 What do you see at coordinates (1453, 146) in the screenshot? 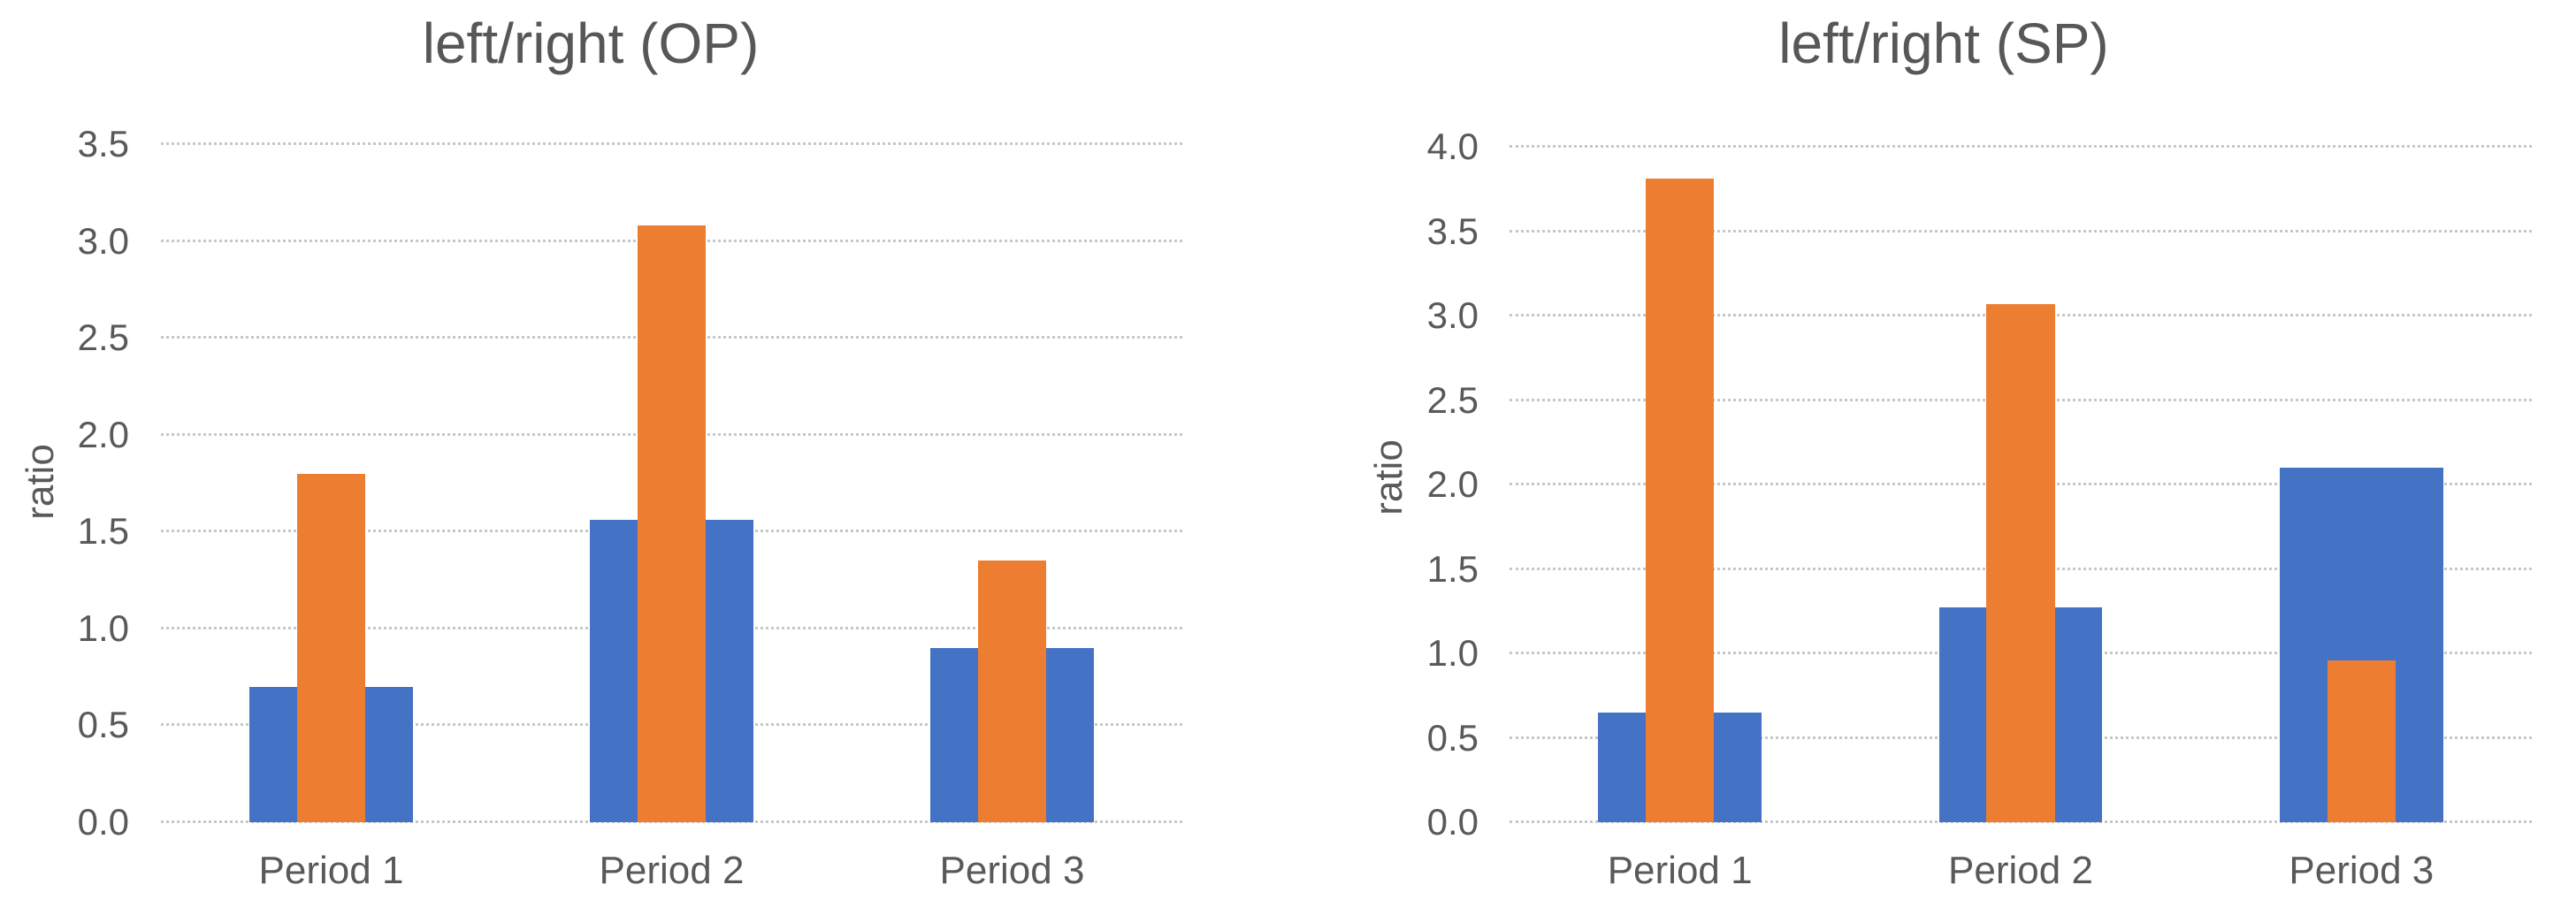
I see `y-tick-label: 4.0` at bounding box center [1453, 146].